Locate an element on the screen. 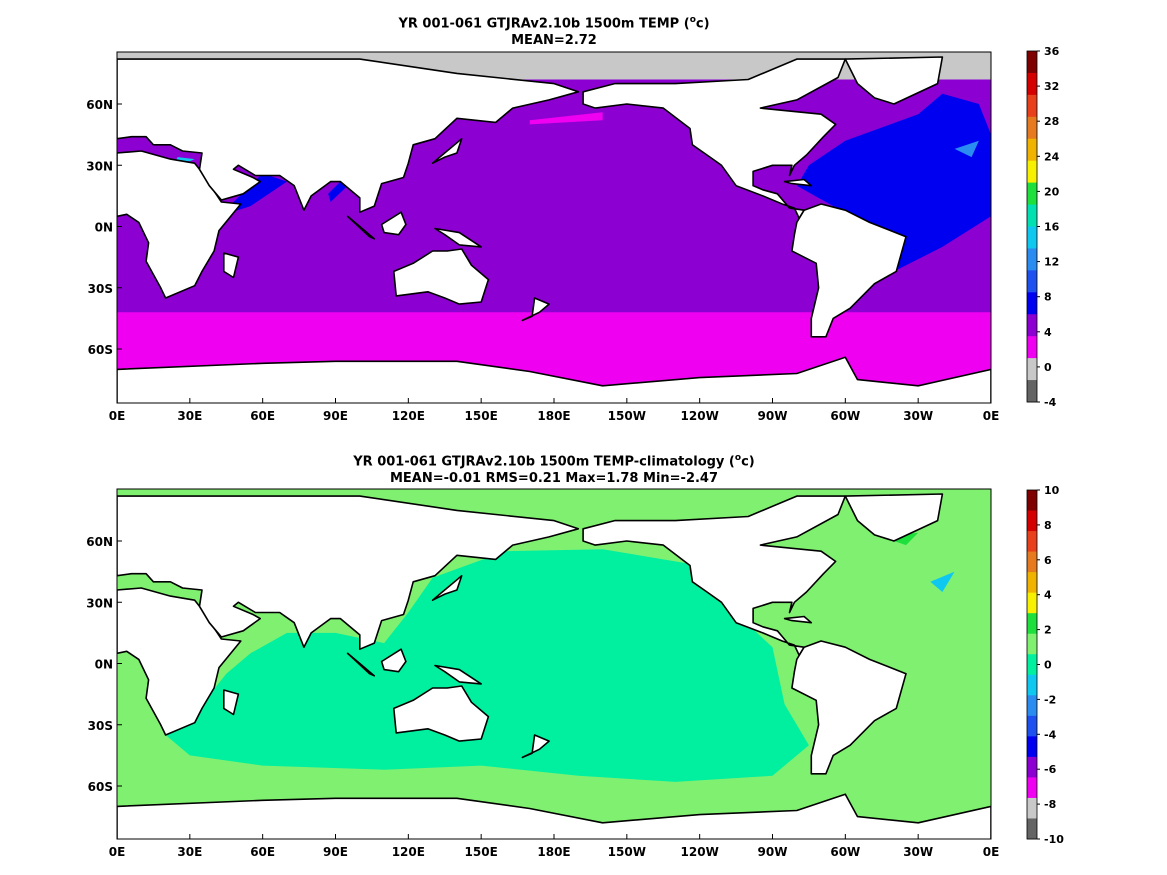  lon-tick-label: 150W is located at coordinates (627, 416).